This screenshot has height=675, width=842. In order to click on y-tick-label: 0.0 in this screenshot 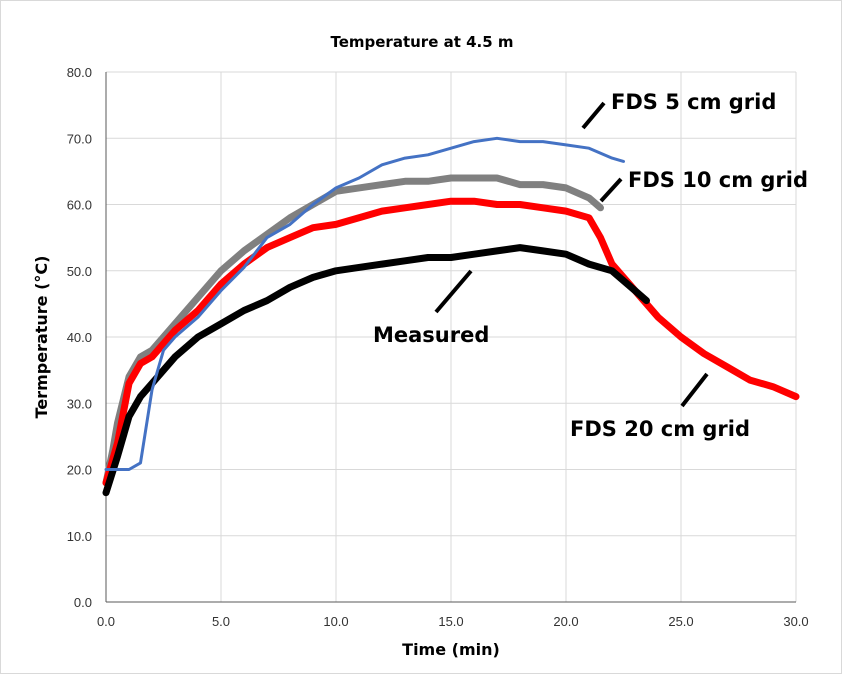, I will do `click(83, 602)`.